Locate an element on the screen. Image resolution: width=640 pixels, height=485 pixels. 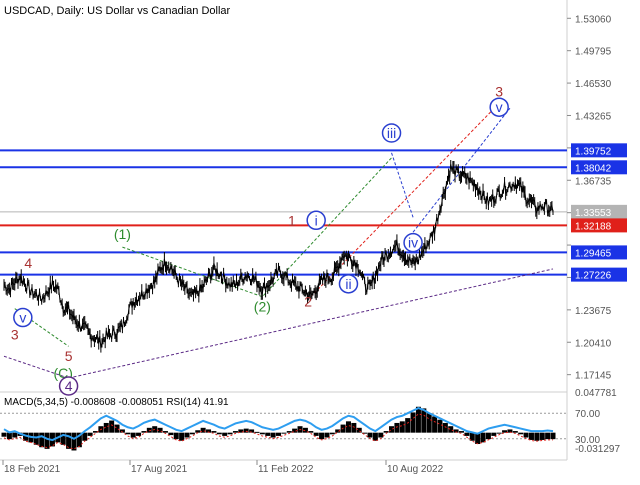
price-tick-label: 1.49795 is located at coordinates (593, 52).